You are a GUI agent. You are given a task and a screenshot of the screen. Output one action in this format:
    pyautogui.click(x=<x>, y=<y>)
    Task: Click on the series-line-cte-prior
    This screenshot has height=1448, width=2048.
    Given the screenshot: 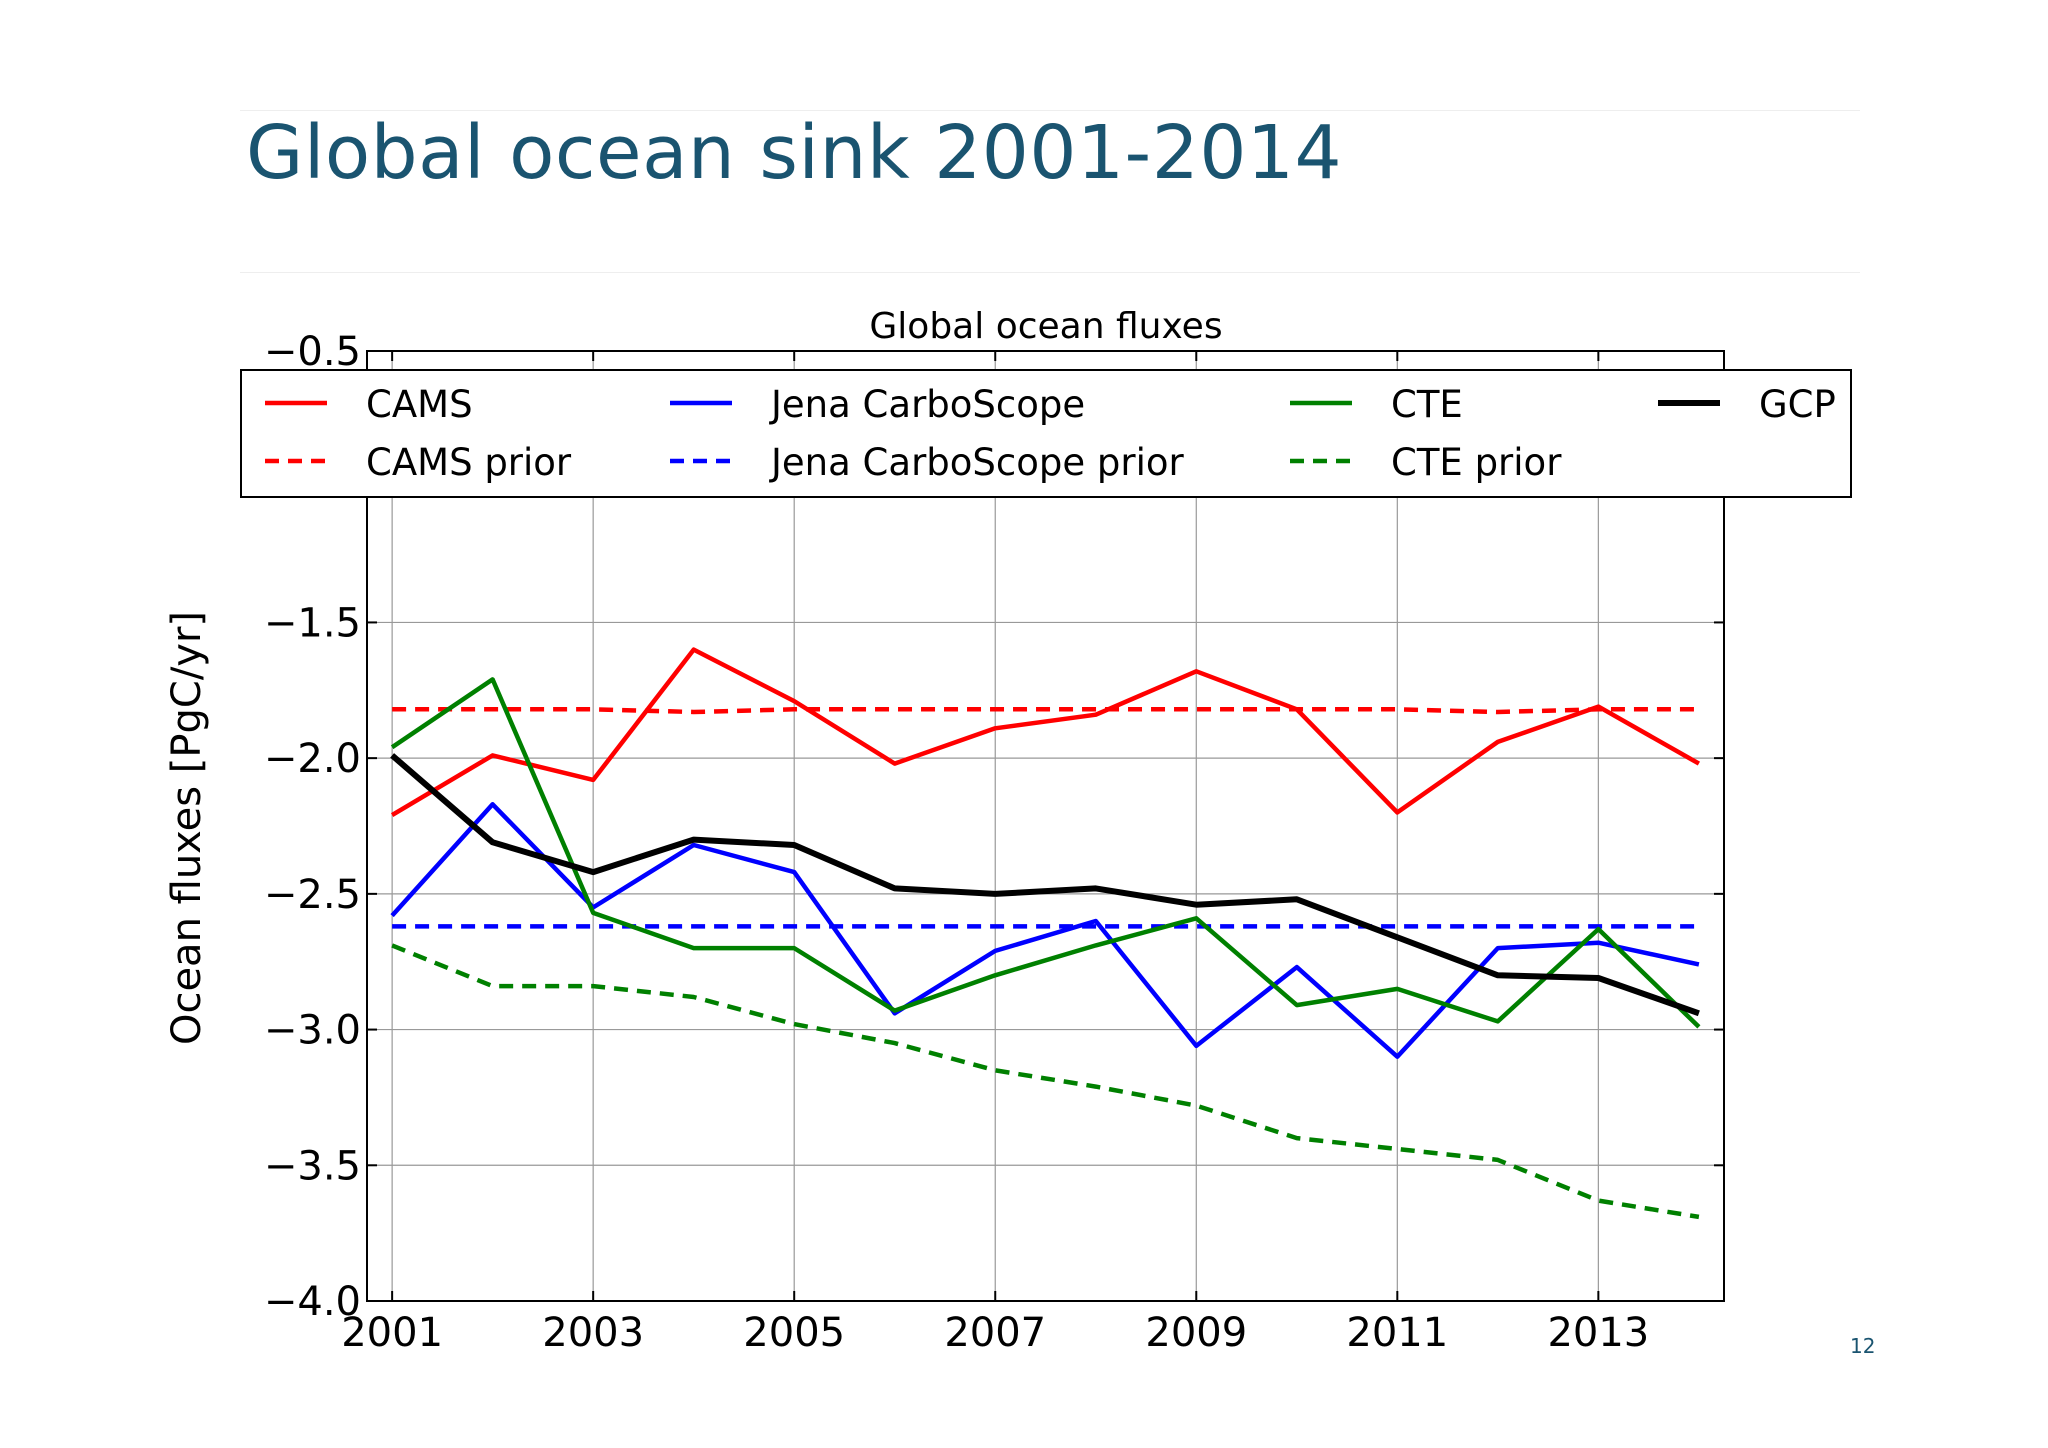 What is the action you would take?
    pyautogui.click(x=1045, y=1081)
    